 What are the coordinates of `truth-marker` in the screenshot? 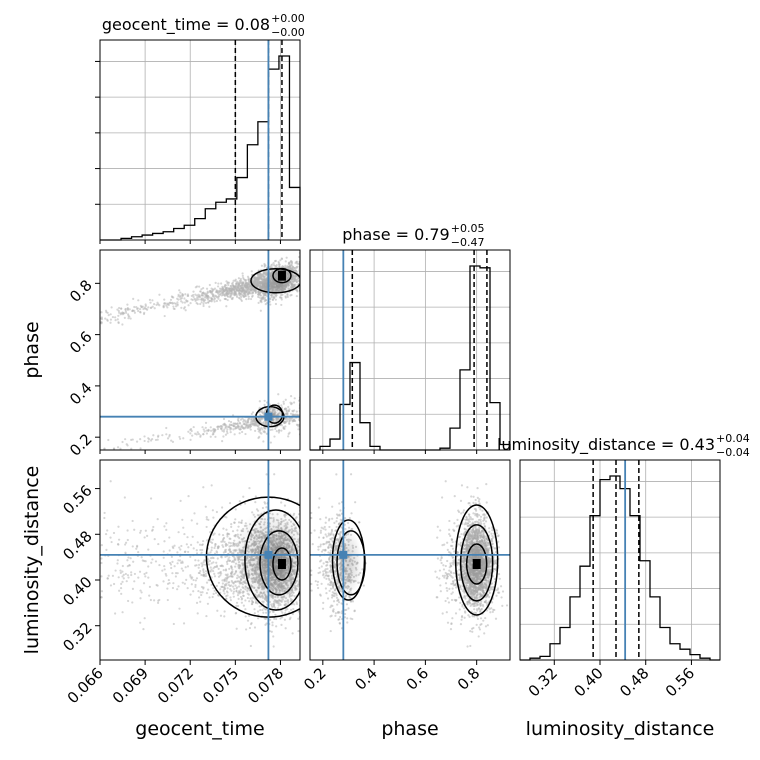 It's located at (268, 416).